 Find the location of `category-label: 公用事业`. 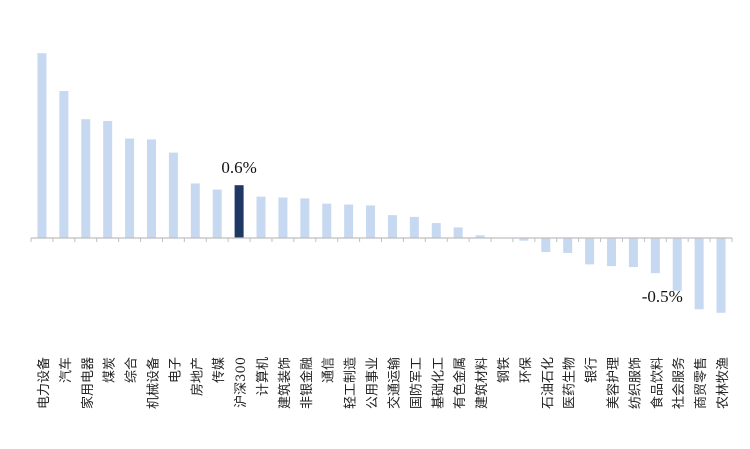

category-label: 公用事业 is located at coordinates (373, 383).